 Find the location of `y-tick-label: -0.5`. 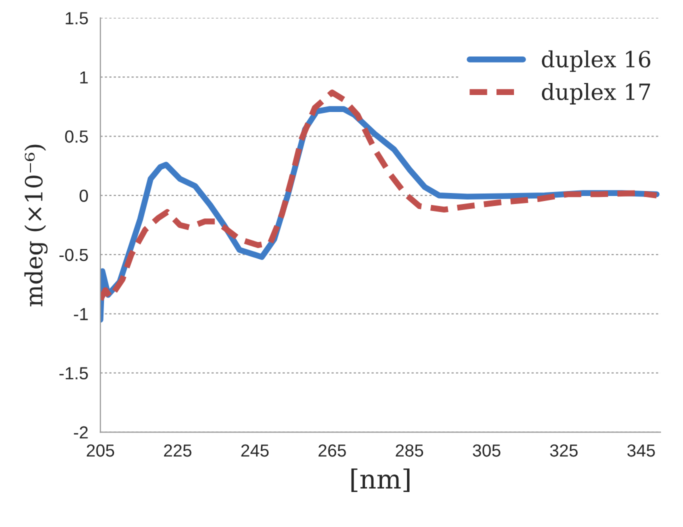

y-tick-label: -0.5 is located at coordinates (73, 255).